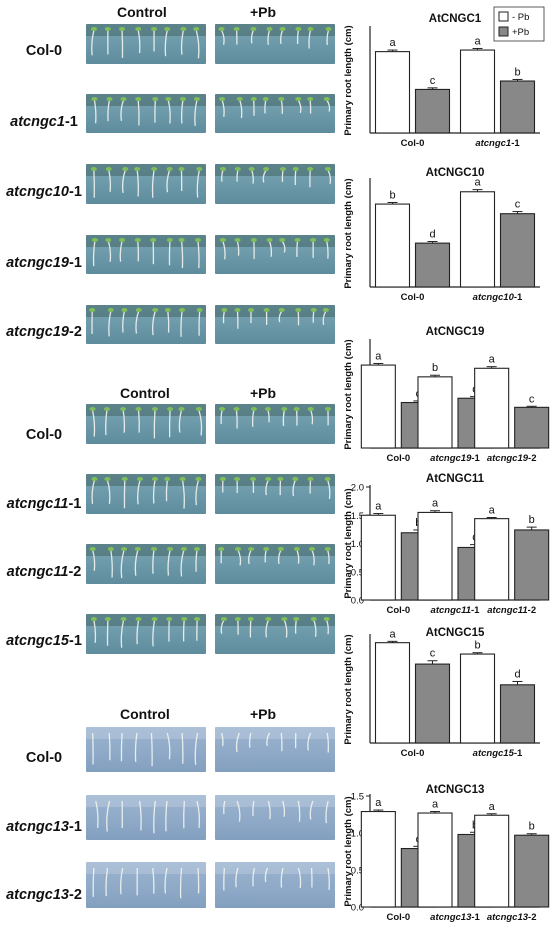  What do you see at coordinates (263, 12) in the screenshot?
I see `panel1-treatment-header: +Pb` at bounding box center [263, 12].